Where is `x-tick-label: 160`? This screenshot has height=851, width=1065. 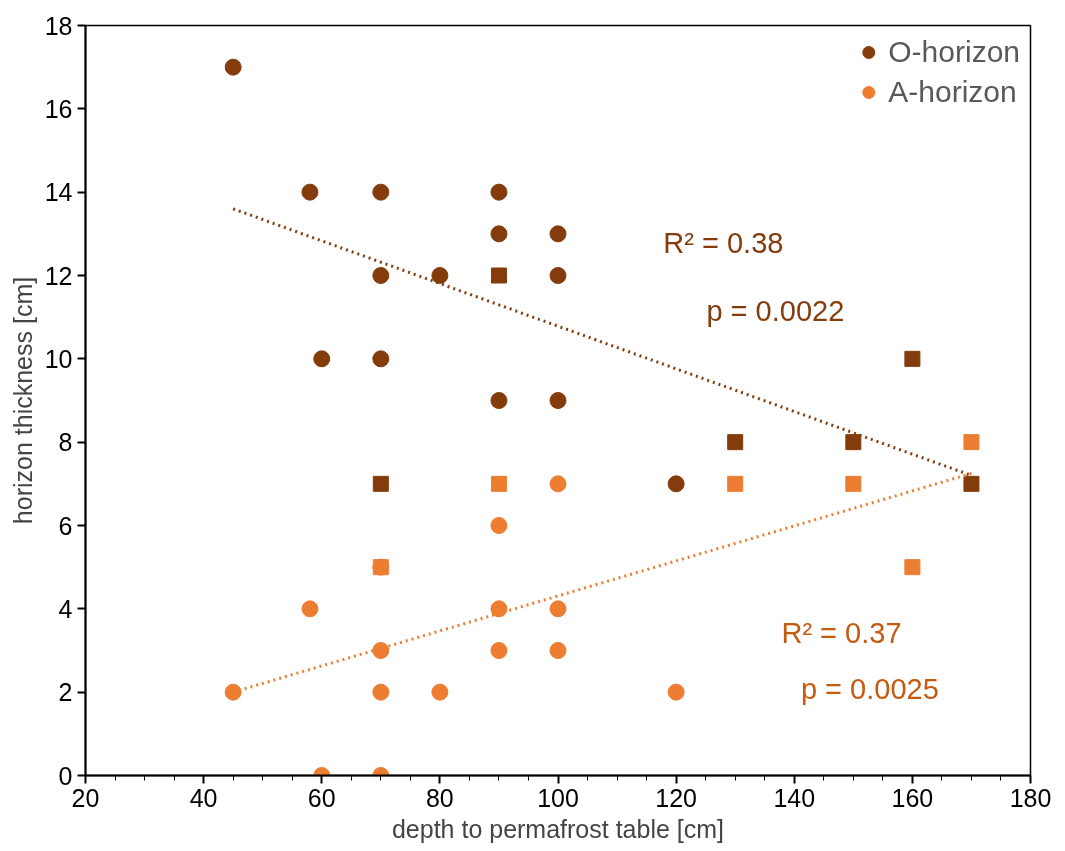 x-tick-label: 160 is located at coordinates (912, 797).